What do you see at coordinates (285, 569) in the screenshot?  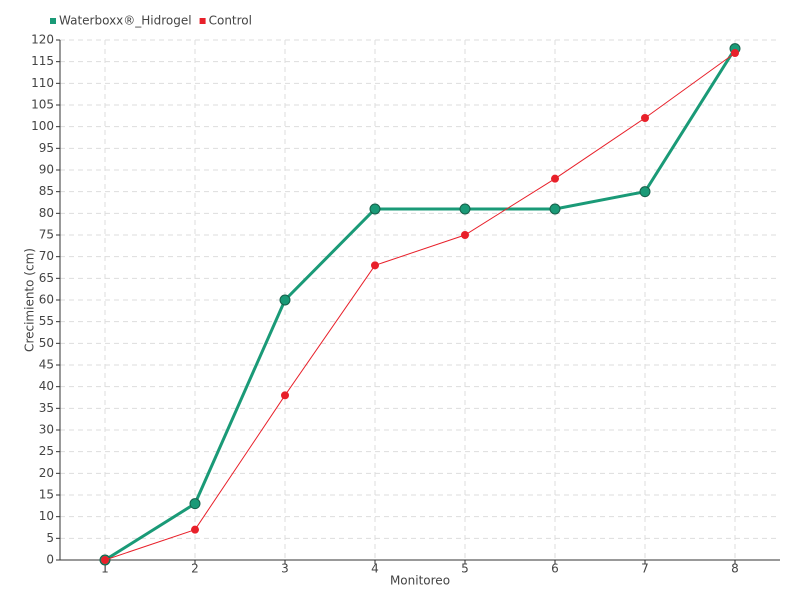 I see `x-tick-label: 3` at bounding box center [285, 569].